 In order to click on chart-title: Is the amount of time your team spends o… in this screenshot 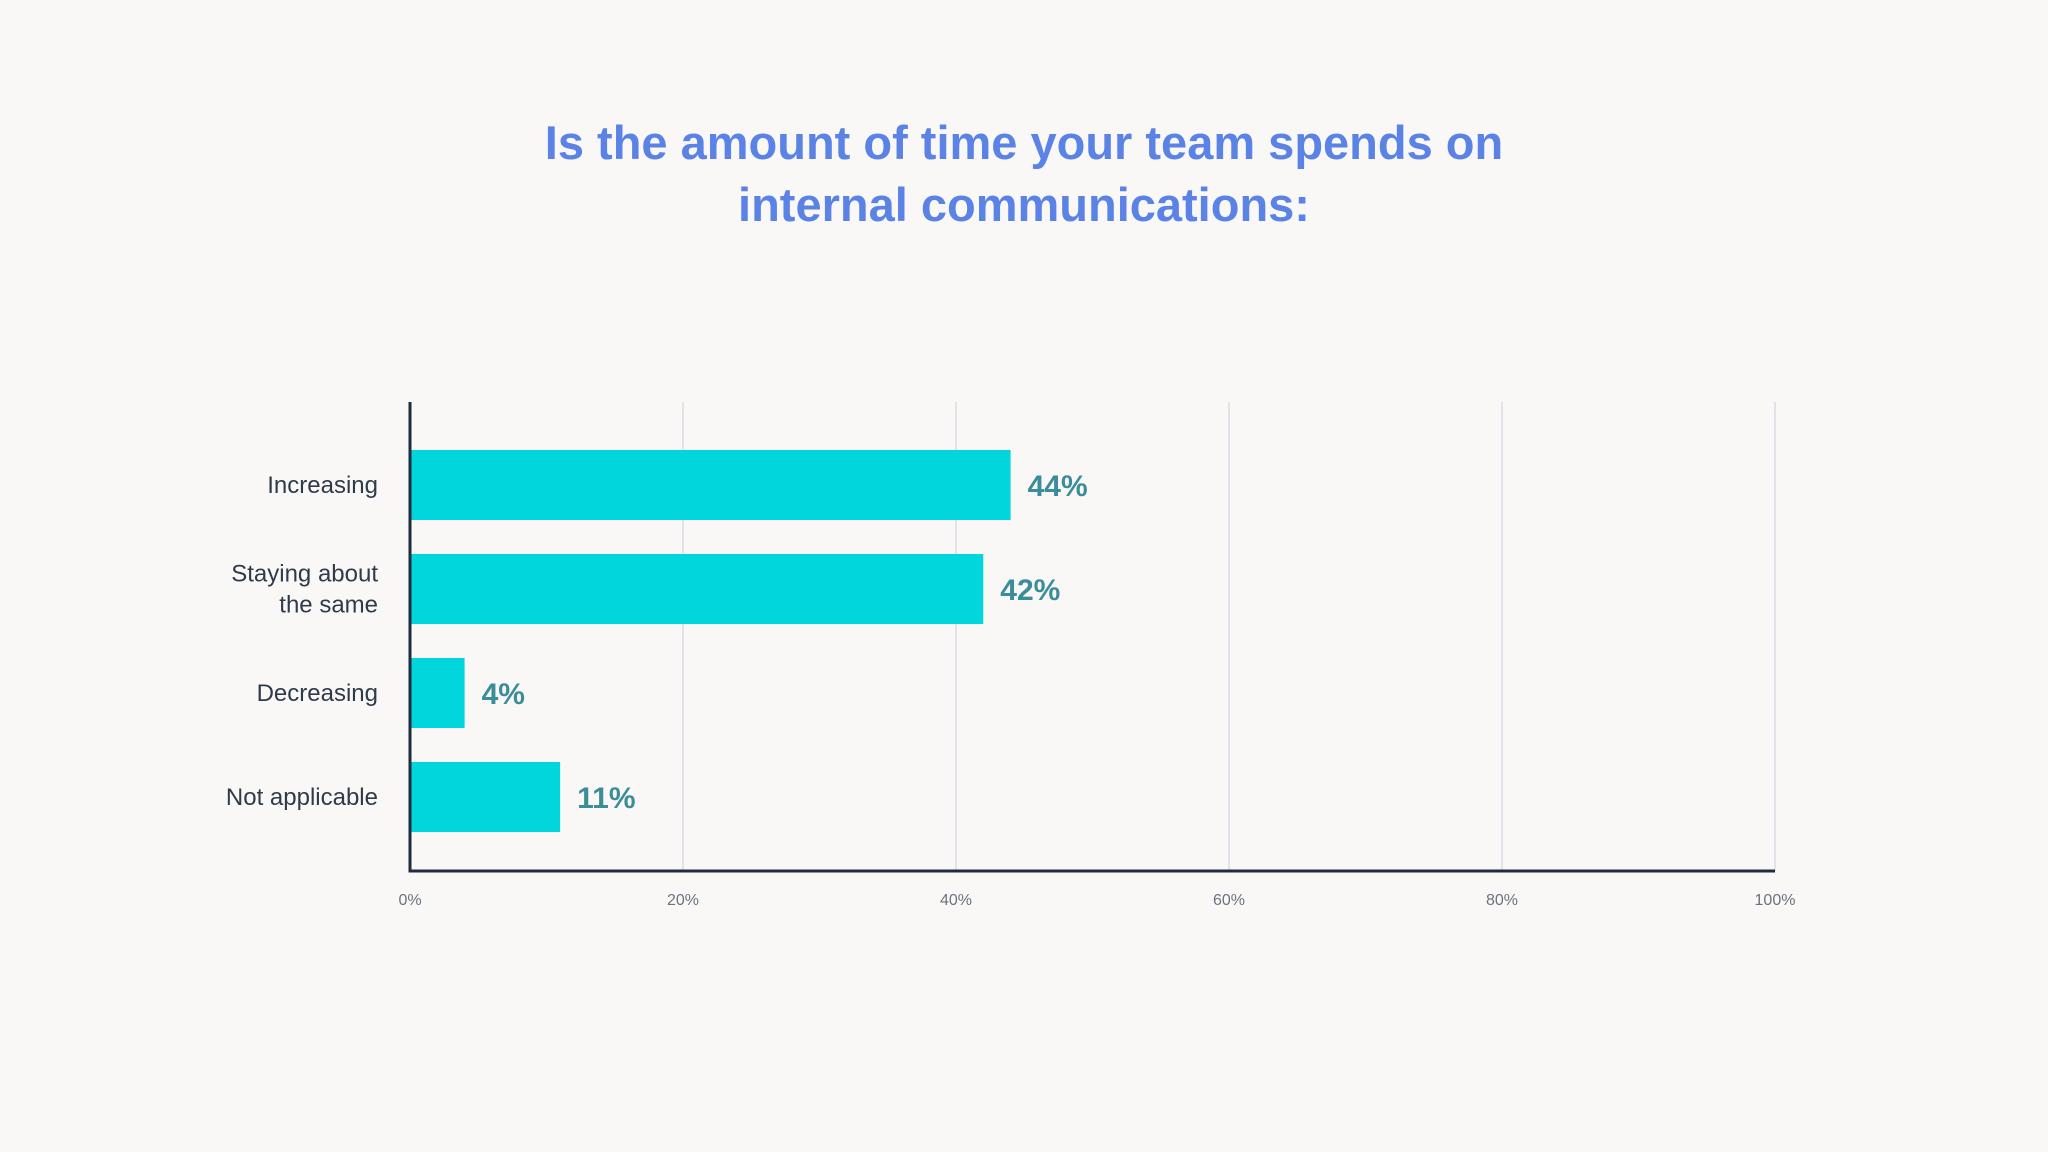, I will do `click(1024, 174)`.